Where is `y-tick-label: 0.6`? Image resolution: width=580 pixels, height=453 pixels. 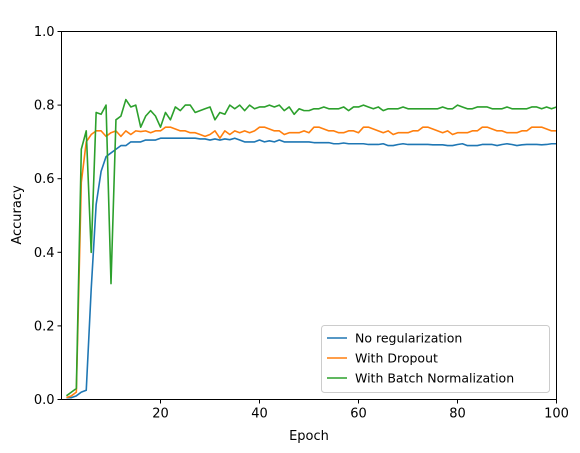
y-tick-label: 0.6 is located at coordinates (44, 179).